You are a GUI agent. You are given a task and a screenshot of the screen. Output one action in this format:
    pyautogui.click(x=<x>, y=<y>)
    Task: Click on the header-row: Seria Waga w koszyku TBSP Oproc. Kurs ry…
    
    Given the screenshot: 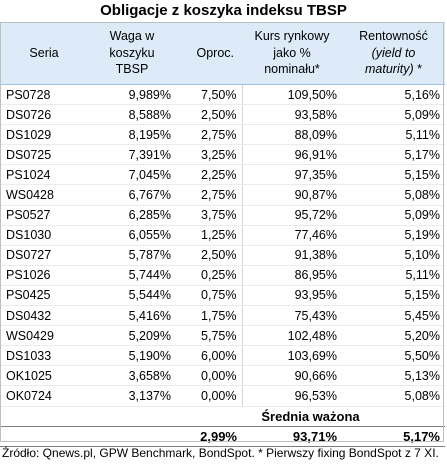 What is the action you would take?
    pyautogui.click(x=222, y=53)
    